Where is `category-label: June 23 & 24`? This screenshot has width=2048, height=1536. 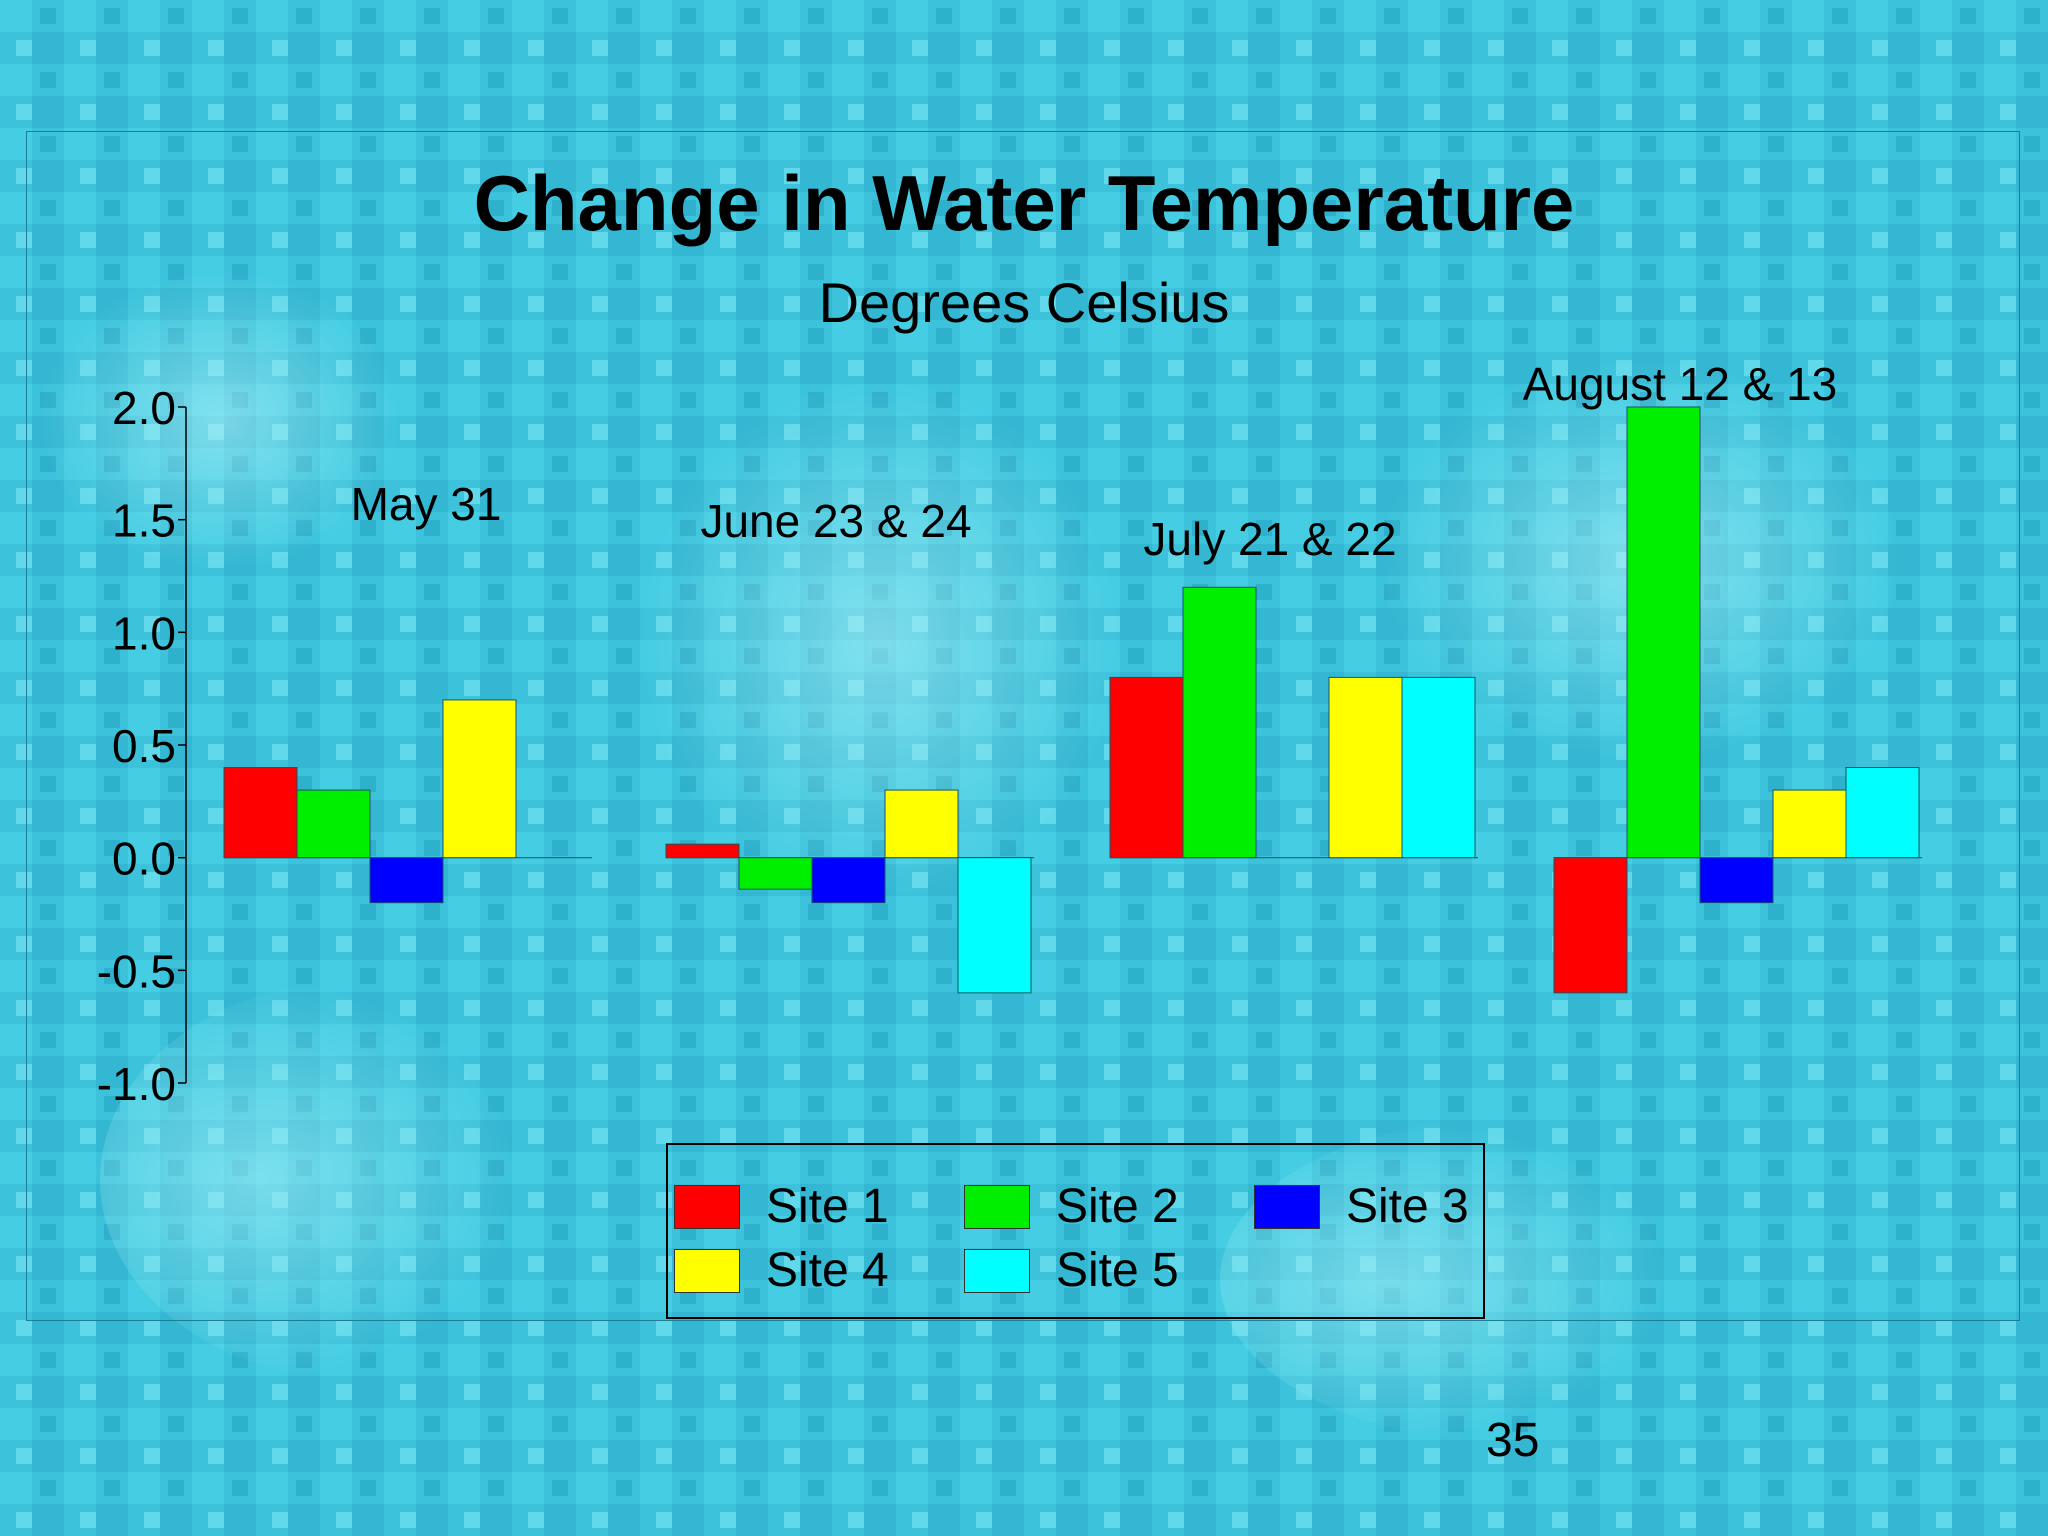
category-label: June 23 & 24 is located at coordinates (835, 521).